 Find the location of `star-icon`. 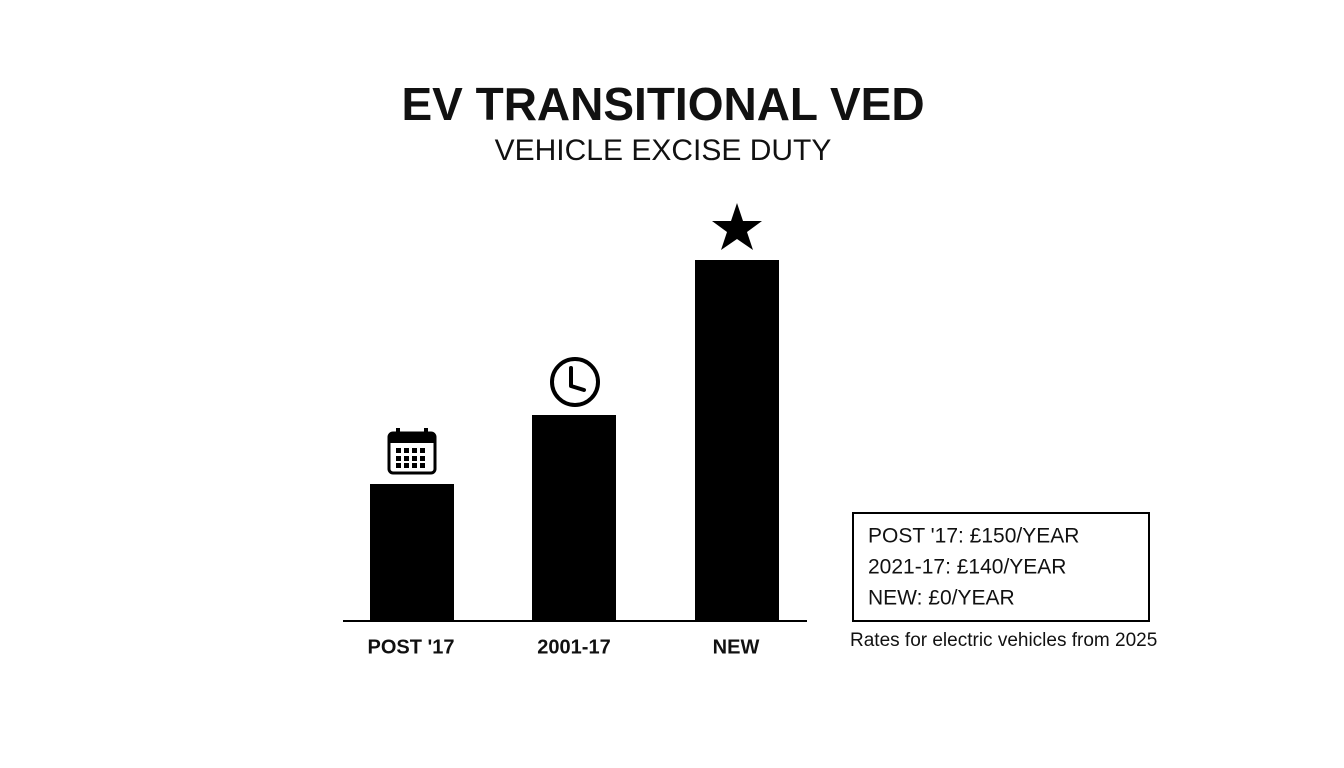

star-icon is located at coordinates (737, 226).